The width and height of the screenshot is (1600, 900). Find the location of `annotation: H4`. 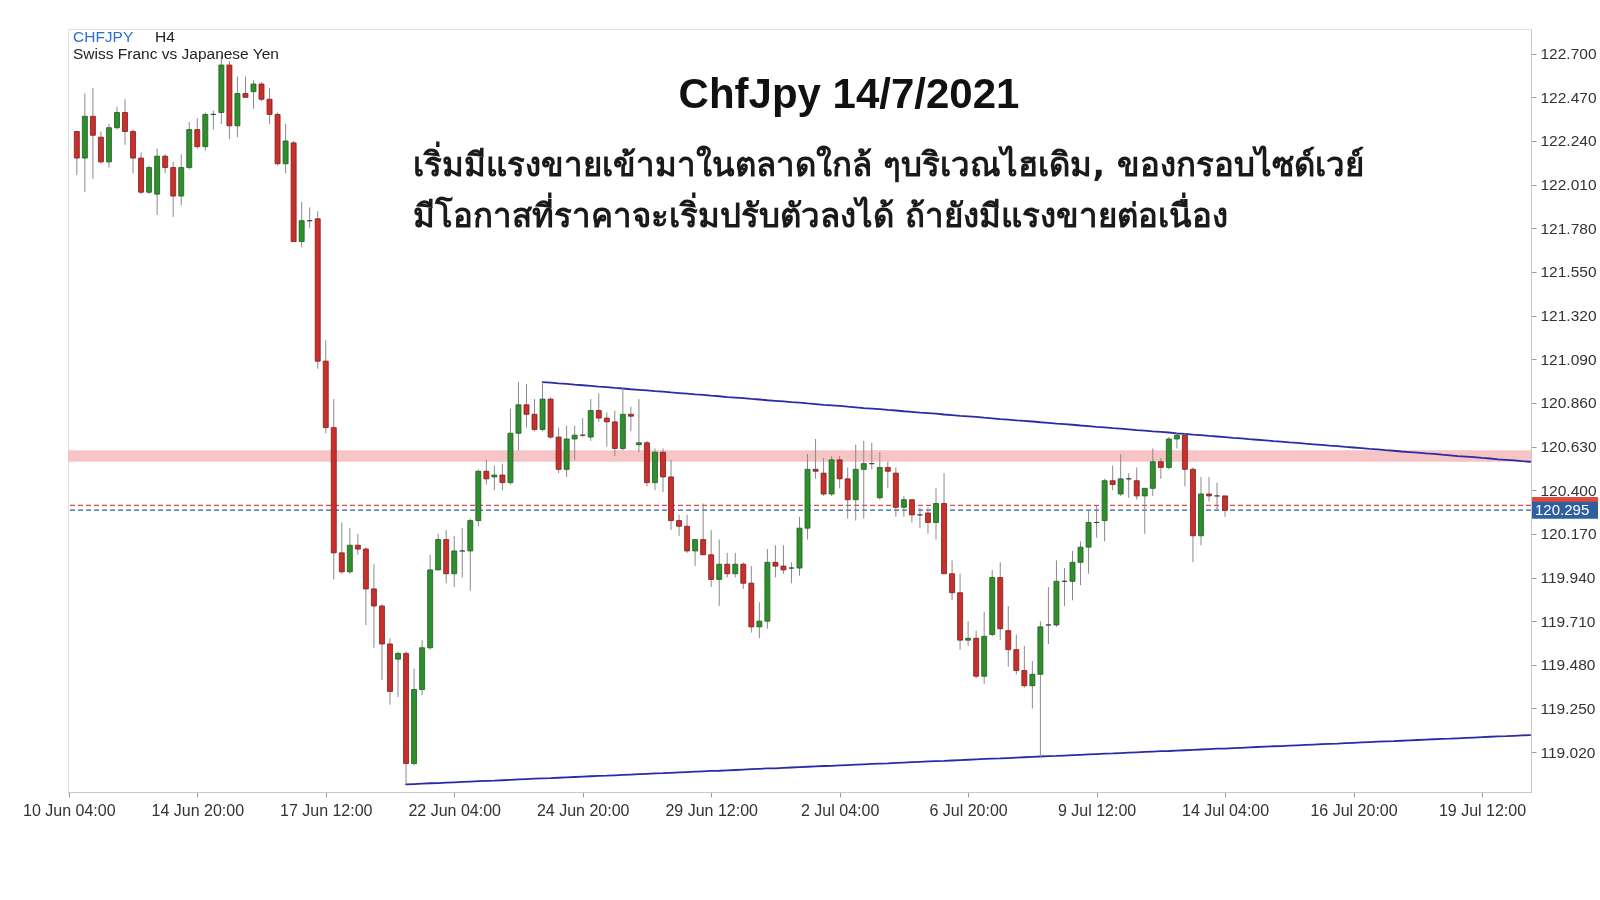

annotation: H4 is located at coordinates (165, 36).